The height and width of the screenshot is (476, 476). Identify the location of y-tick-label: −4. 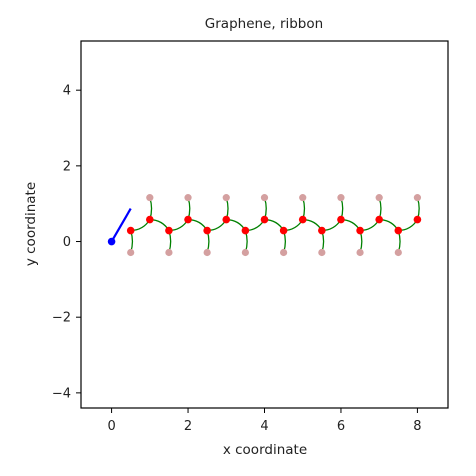
(61, 393).